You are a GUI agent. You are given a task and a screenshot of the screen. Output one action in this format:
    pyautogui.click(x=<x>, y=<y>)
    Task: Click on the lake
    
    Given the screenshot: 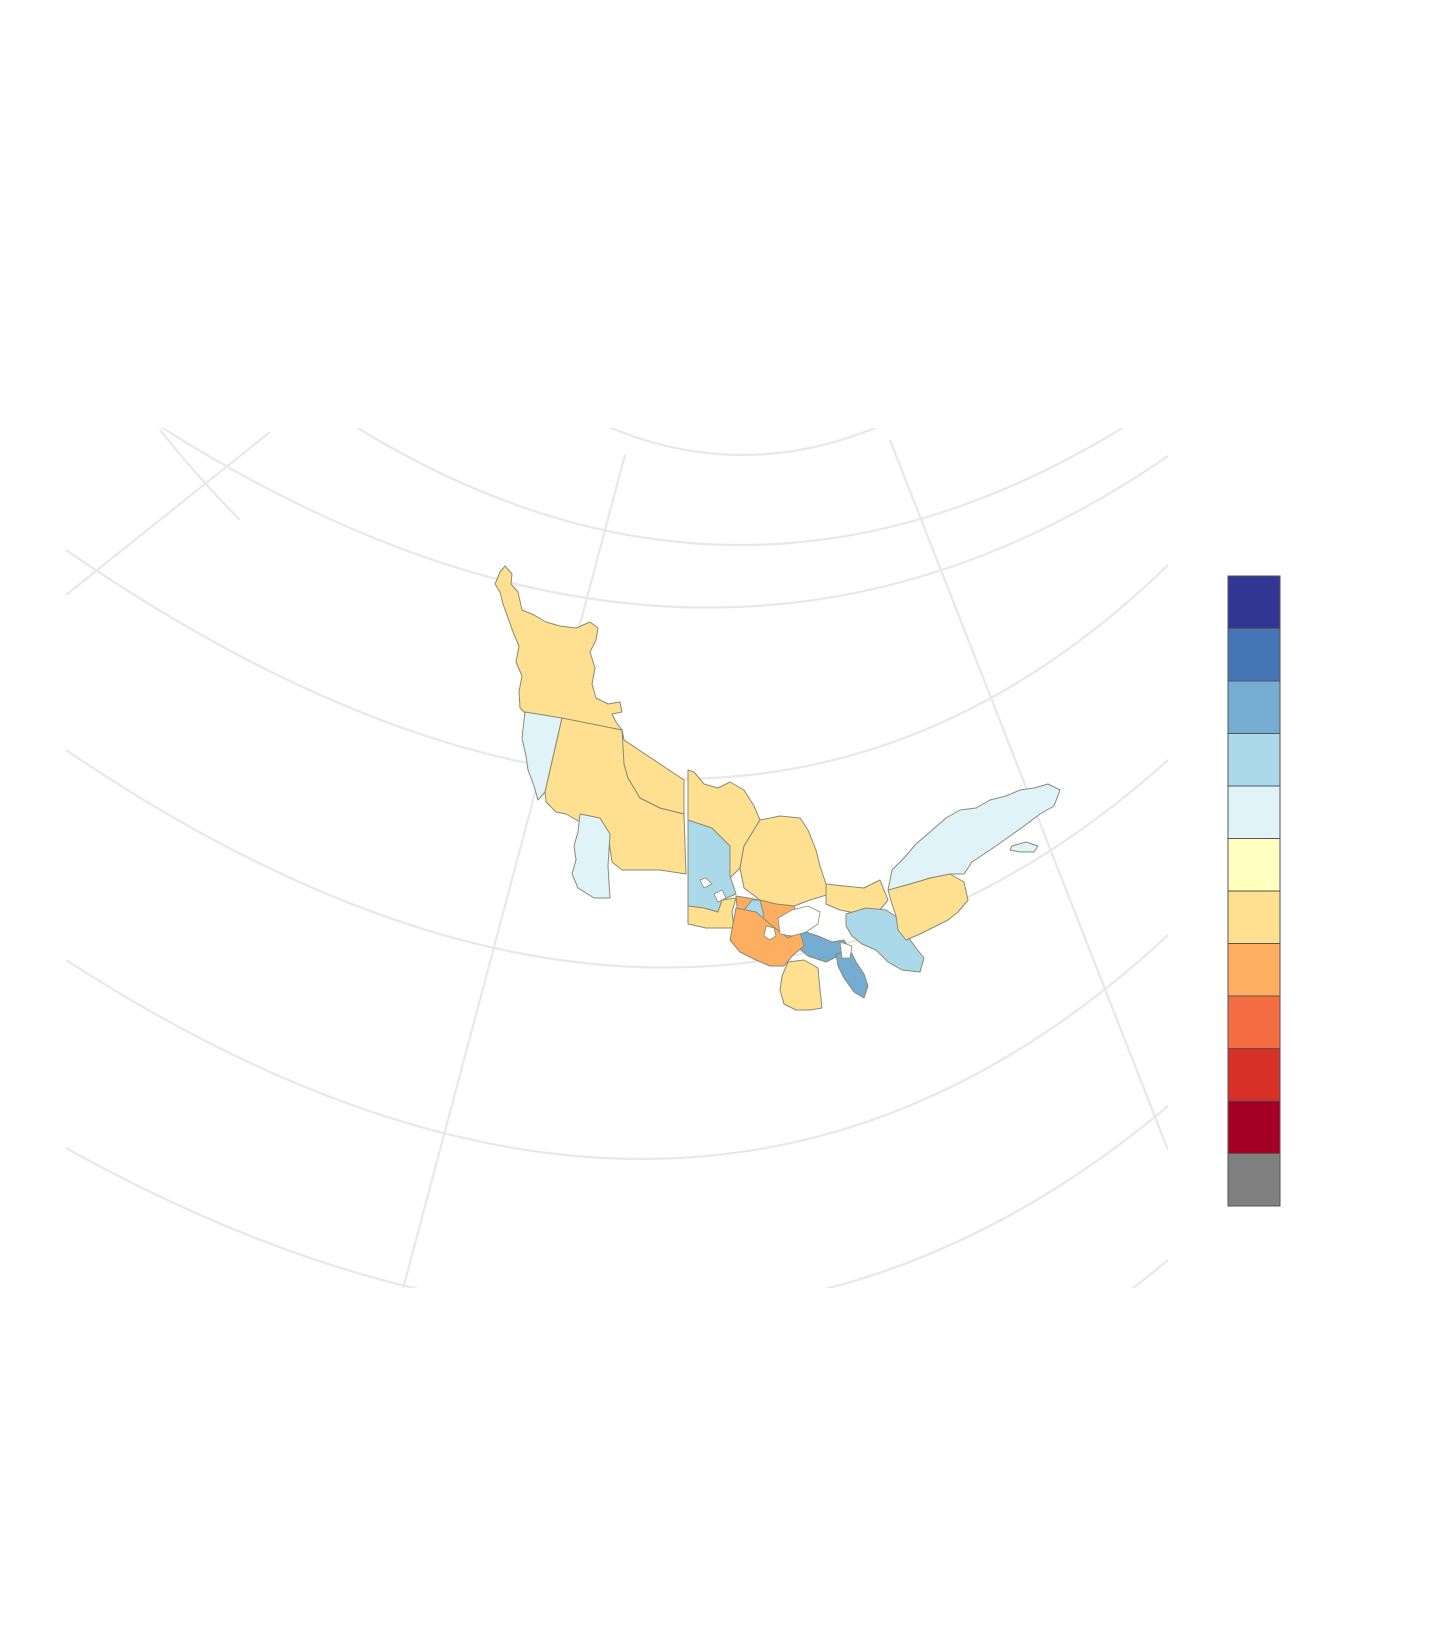 What is the action you would take?
    pyautogui.click(x=846, y=950)
    